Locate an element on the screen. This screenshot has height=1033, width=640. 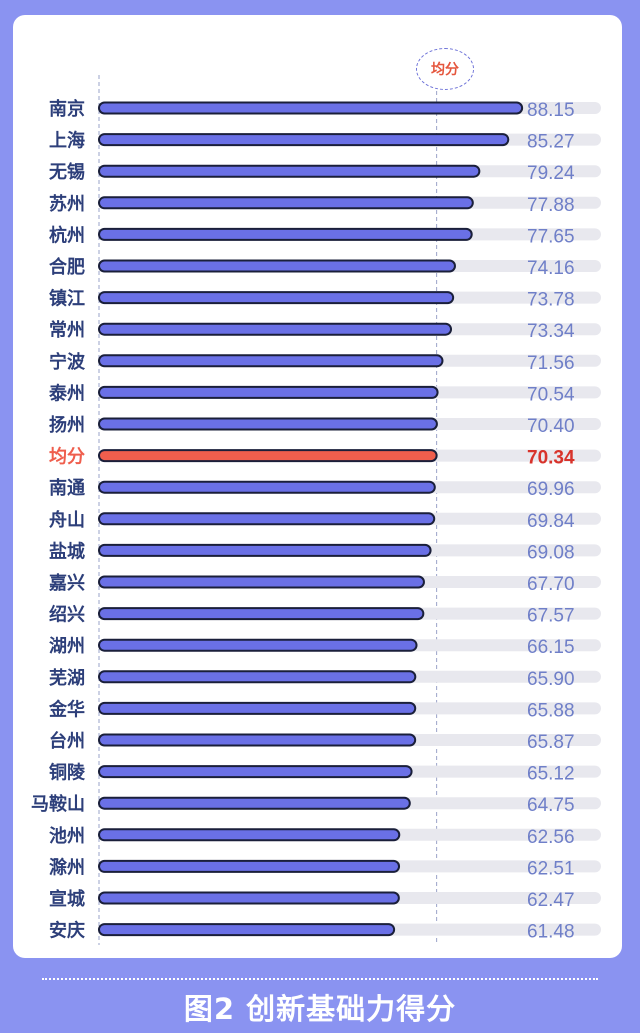
value-label: 79.24 is located at coordinates (551, 173).